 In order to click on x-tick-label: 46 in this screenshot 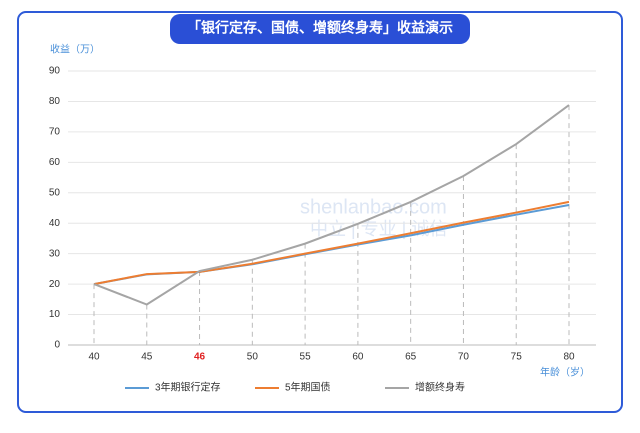, I will do `click(200, 357)`.